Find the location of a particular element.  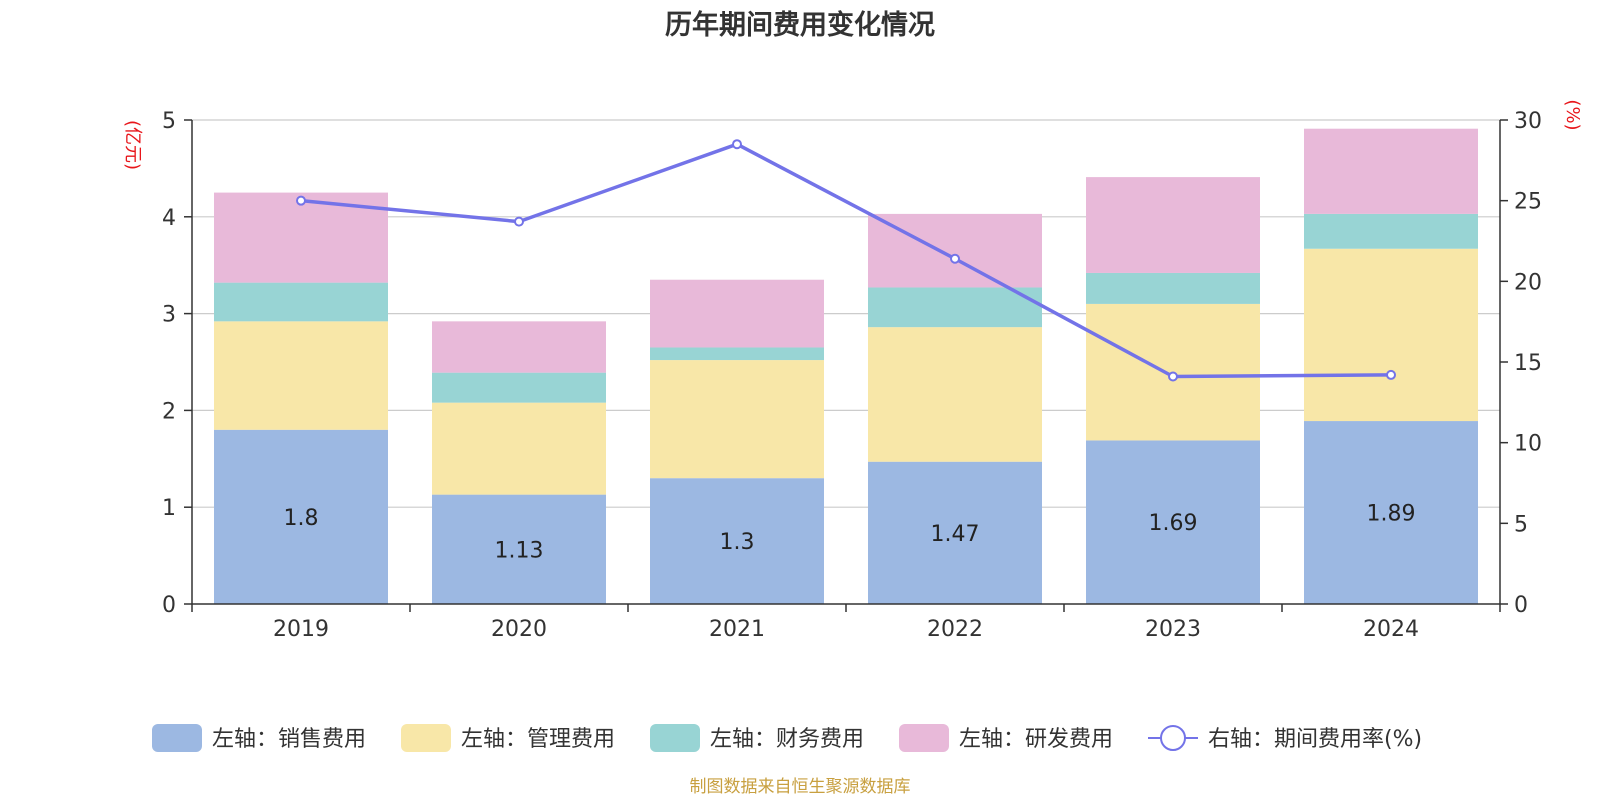

bar-value-label: 1.47 is located at coordinates (955, 534).